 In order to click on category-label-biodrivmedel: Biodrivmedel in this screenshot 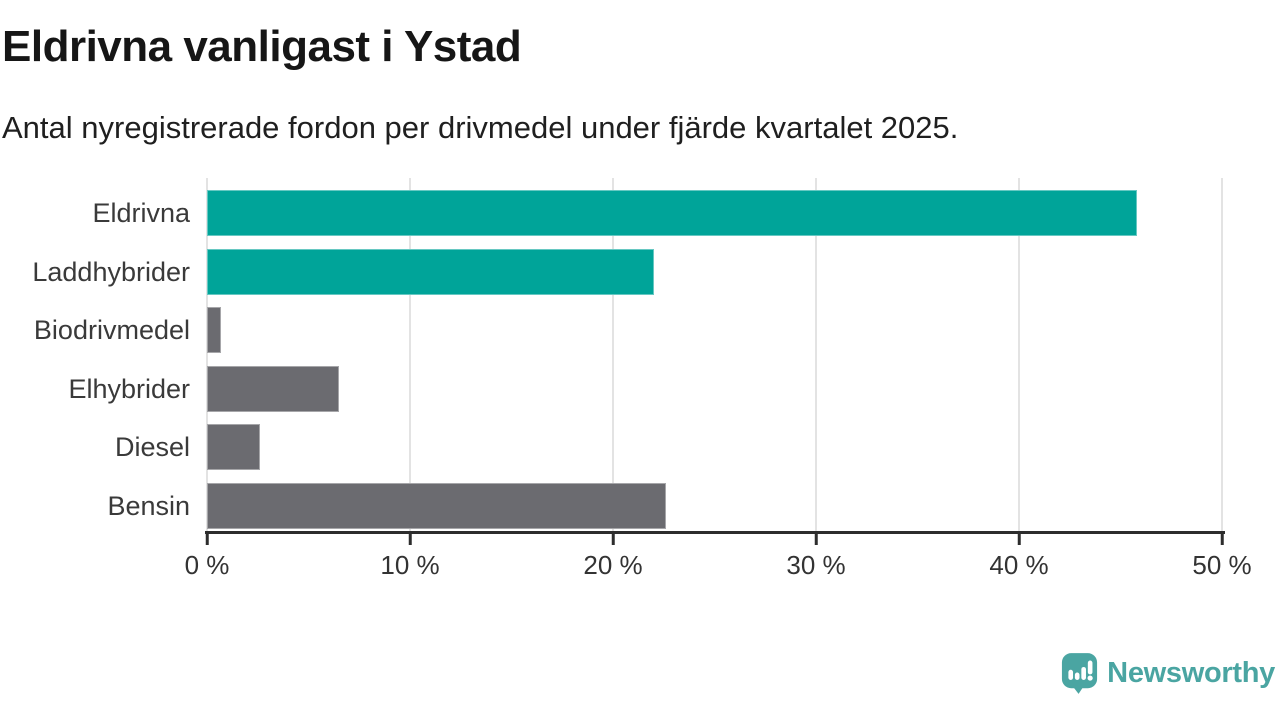, I will do `click(111, 330)`.